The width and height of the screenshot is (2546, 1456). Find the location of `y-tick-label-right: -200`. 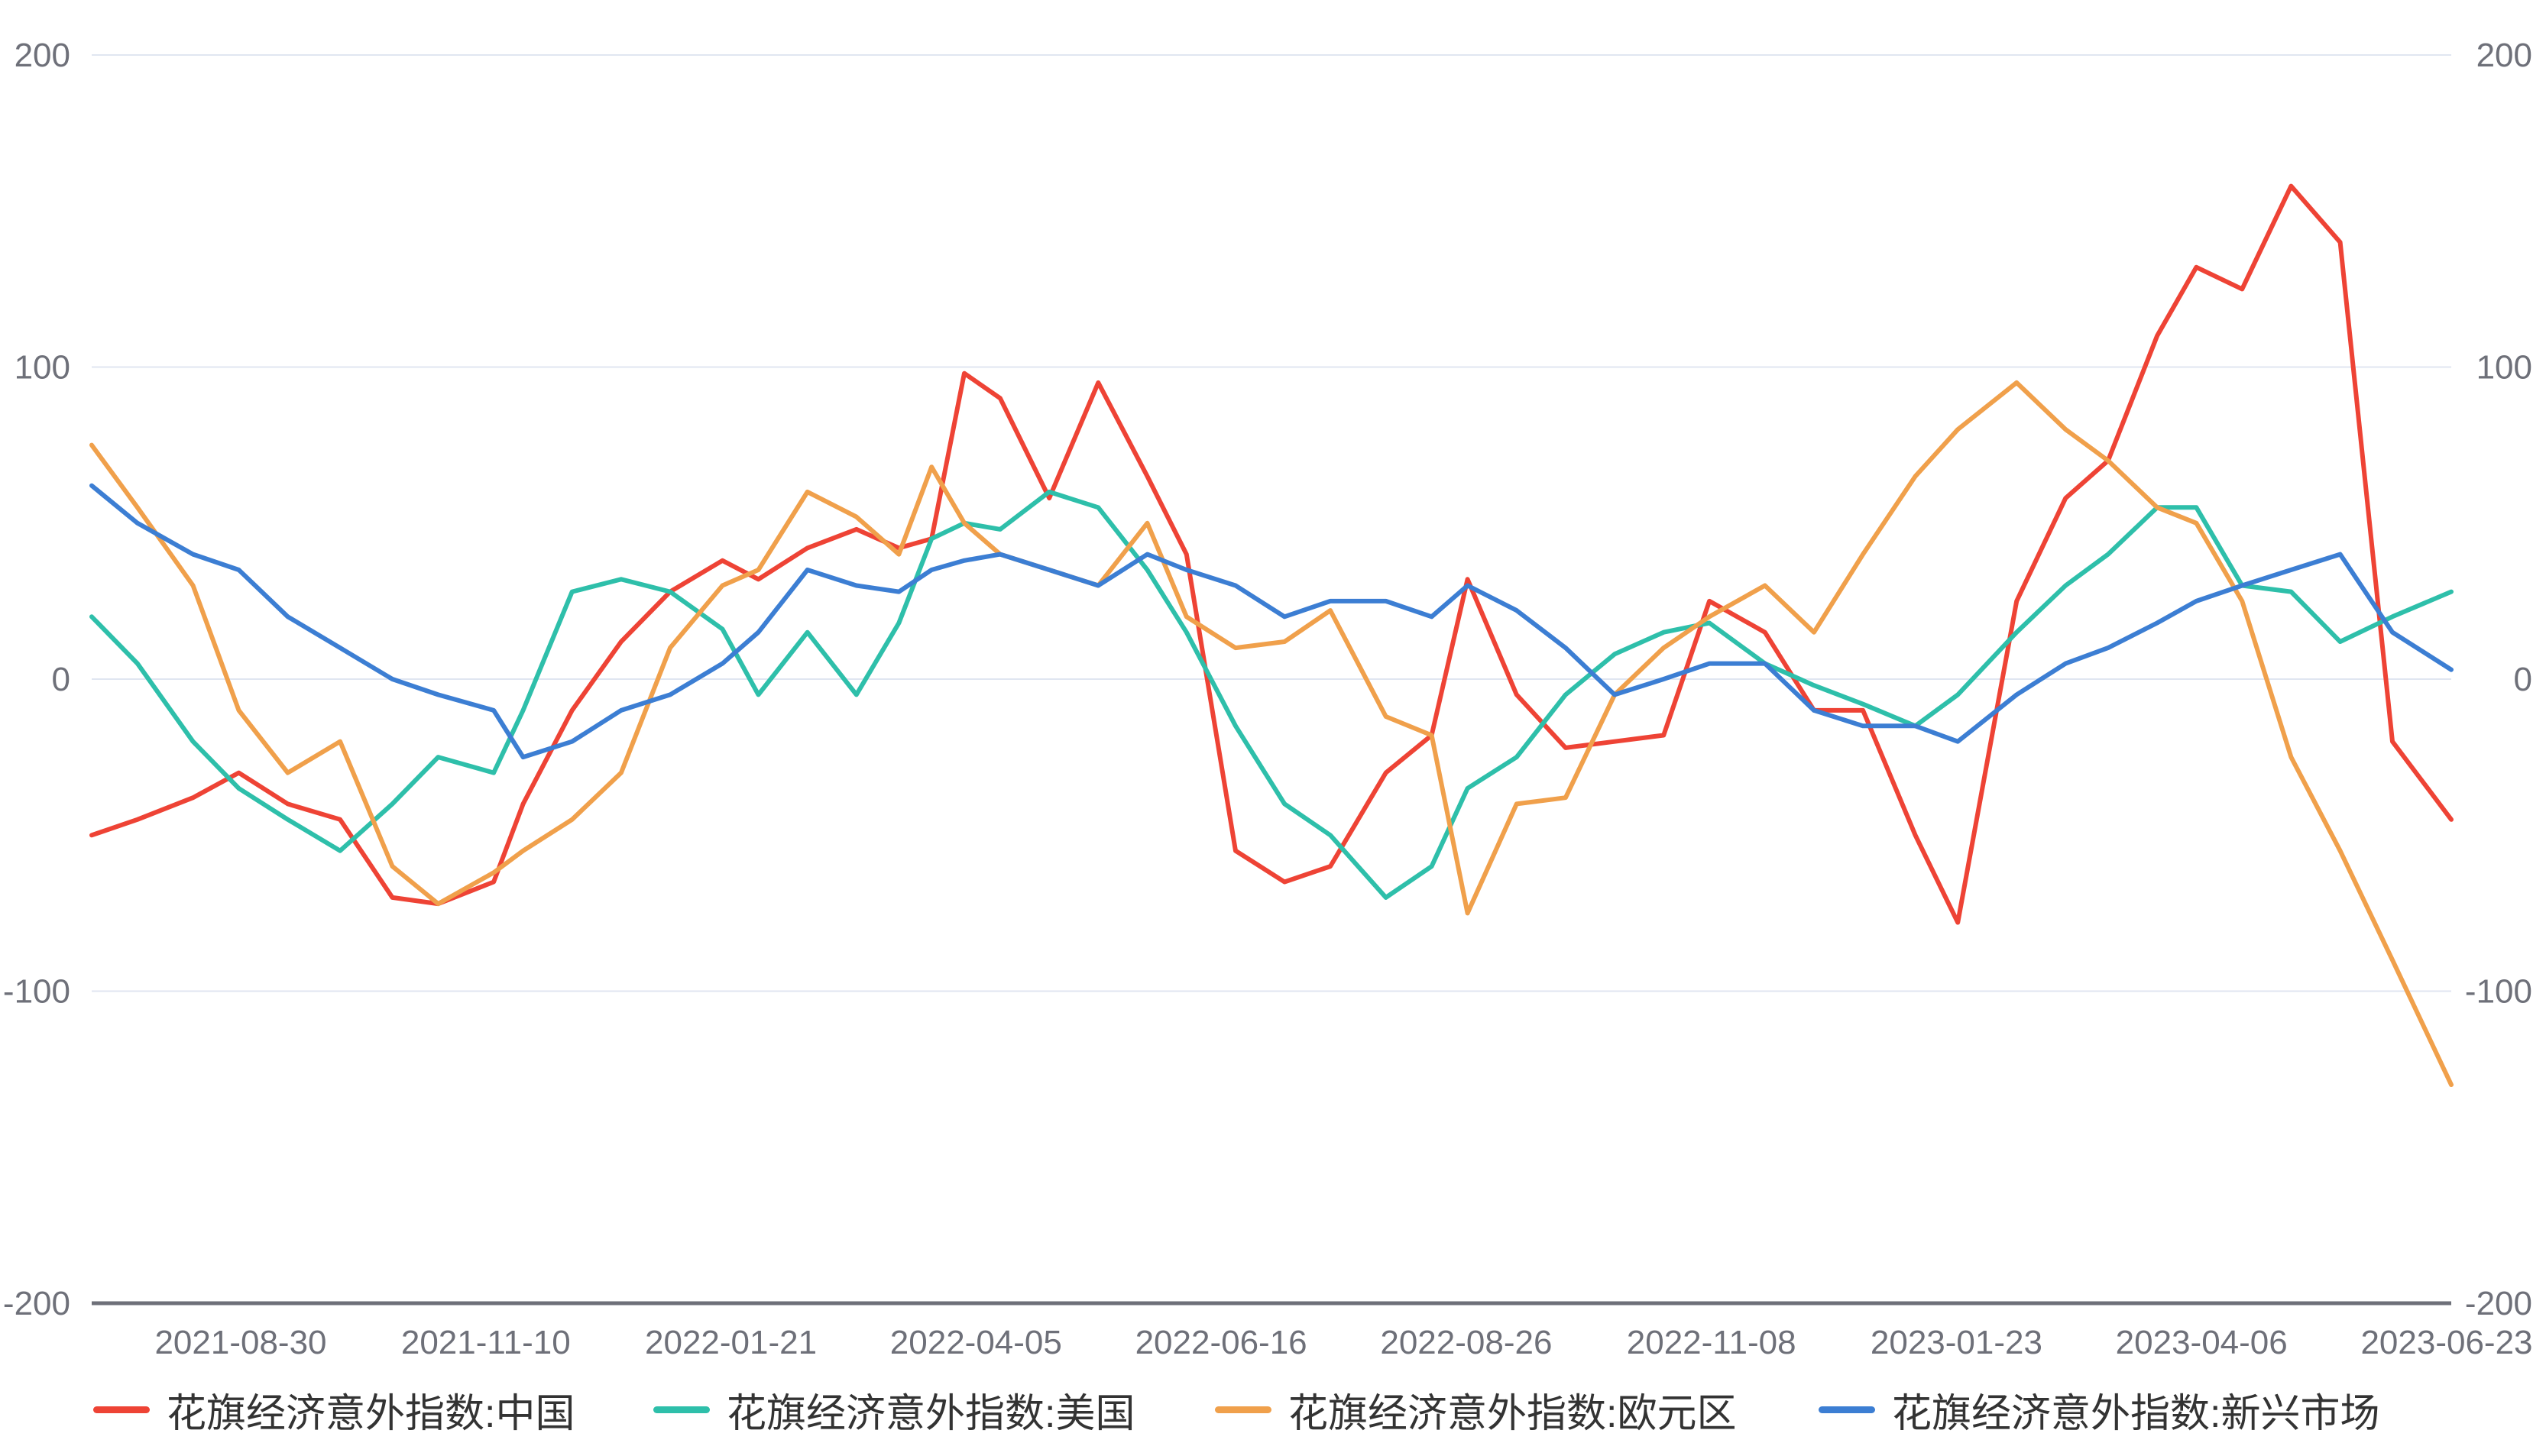

y-tick-label-right: -200 is located at coordinates (2498, 1304).